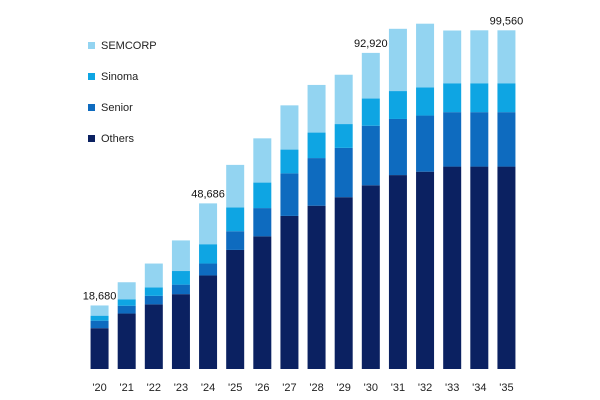 The width and height of the screenshot is (600, 400). What do you see at coordinates (120, 77) in the screenshot?
I see `legend-label: Sinoma` at bounding box center [120, 77].